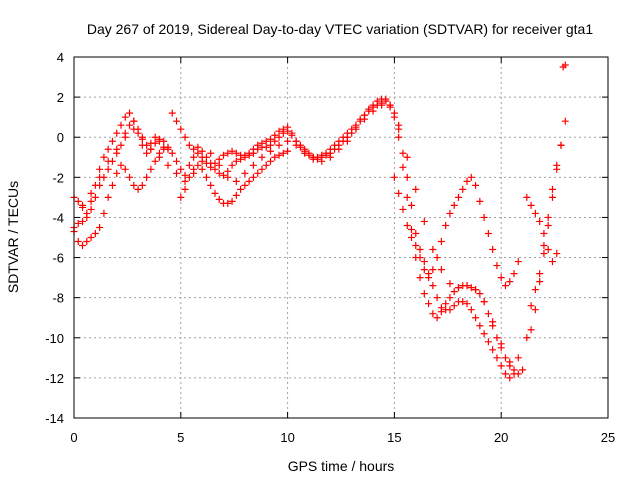 The width and height of the screenshot is (640, 480). What do you see at coordinates (13, 237) in the screenshot?
I see `y-axis-label: SDTVAR / TECUs` at bounding box center [13, 237].